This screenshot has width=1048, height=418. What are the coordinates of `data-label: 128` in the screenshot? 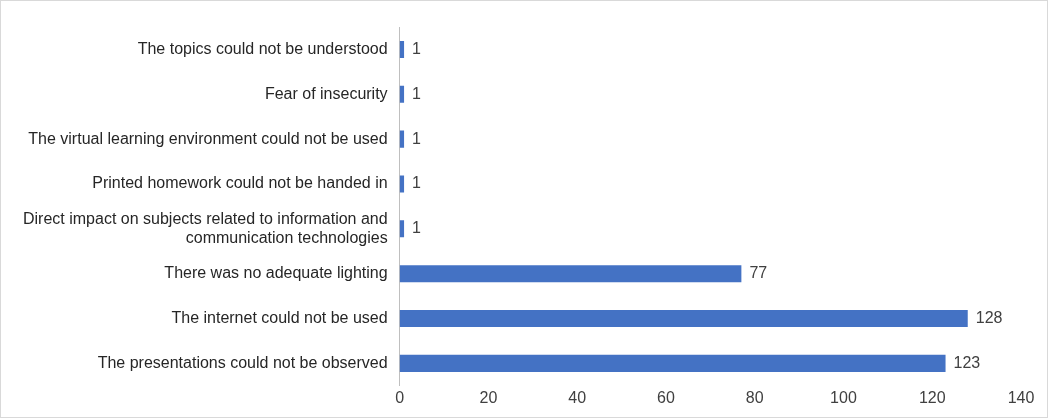 It's located at (989, 317).